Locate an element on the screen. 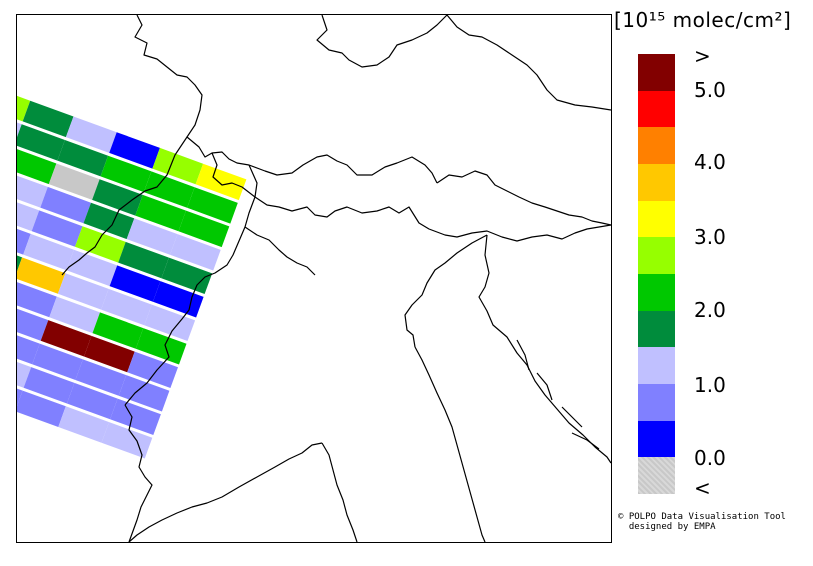 The image size is (813, 566). border-austria-italy is located at coordinates (429, 203).